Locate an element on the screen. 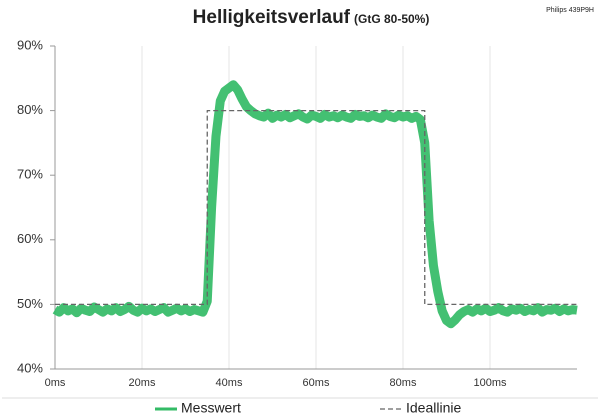 Image resolution: width=600 pixels, height=420 pixels. y-tick-label: 90% is located at coordinates (30, 44).